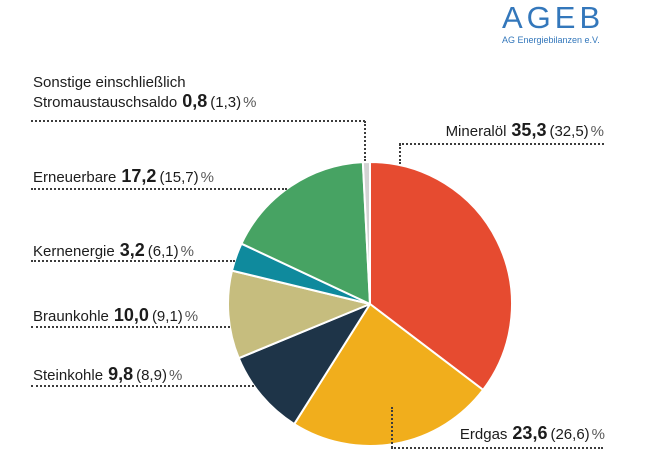 This screenshot has width=665, height=453. What do you see at coordinates (109, 82) in the screenshot?
I see `slice-name: Sonstige einschließlich` at bounding box center [109, 82].